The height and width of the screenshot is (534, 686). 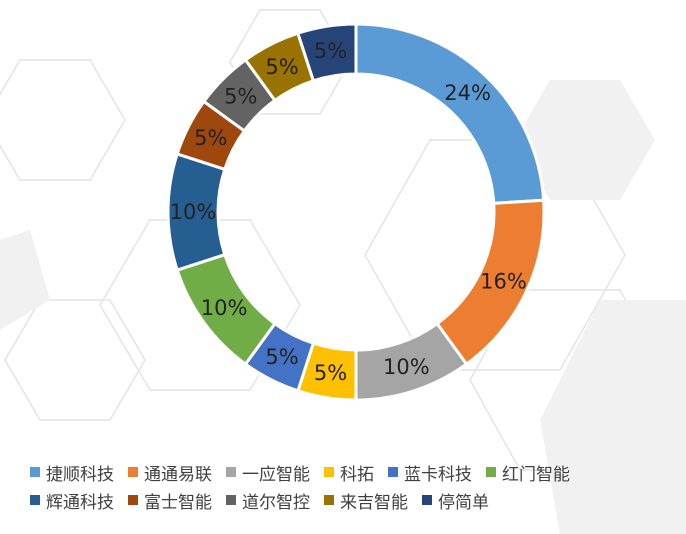 I want to click on legend-item: 红门智能, so click(x=528, y=472).